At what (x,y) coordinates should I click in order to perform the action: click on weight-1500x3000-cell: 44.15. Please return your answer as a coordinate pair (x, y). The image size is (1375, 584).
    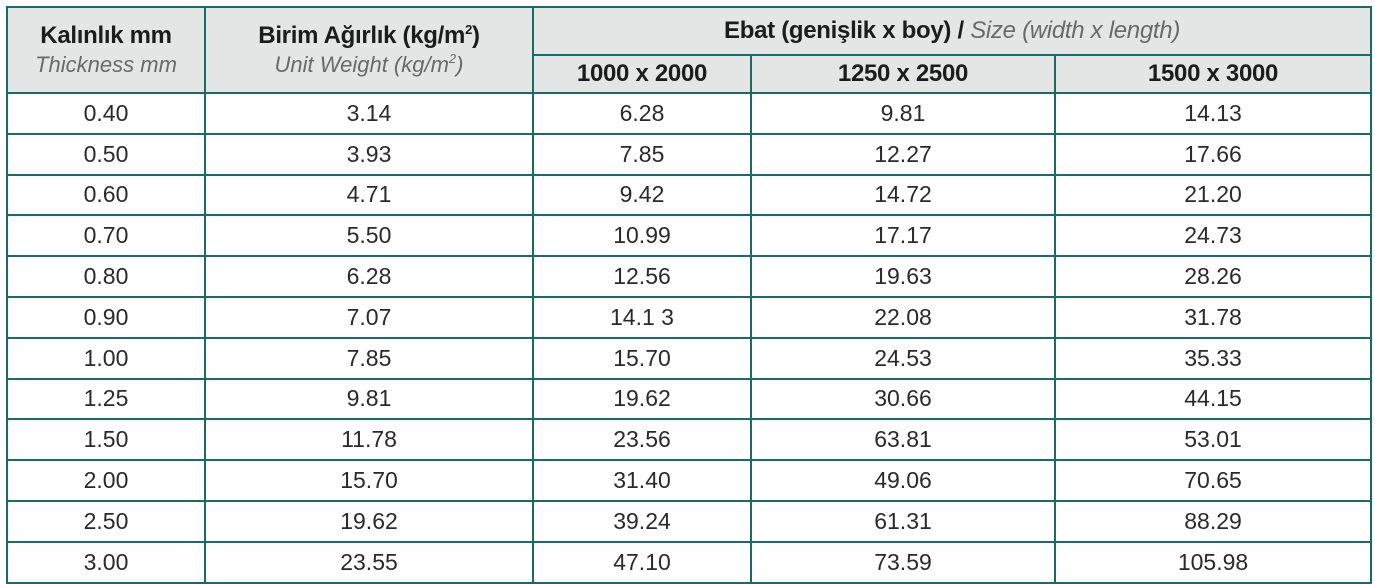
    Looking at the image, I should click on (1213, 399).